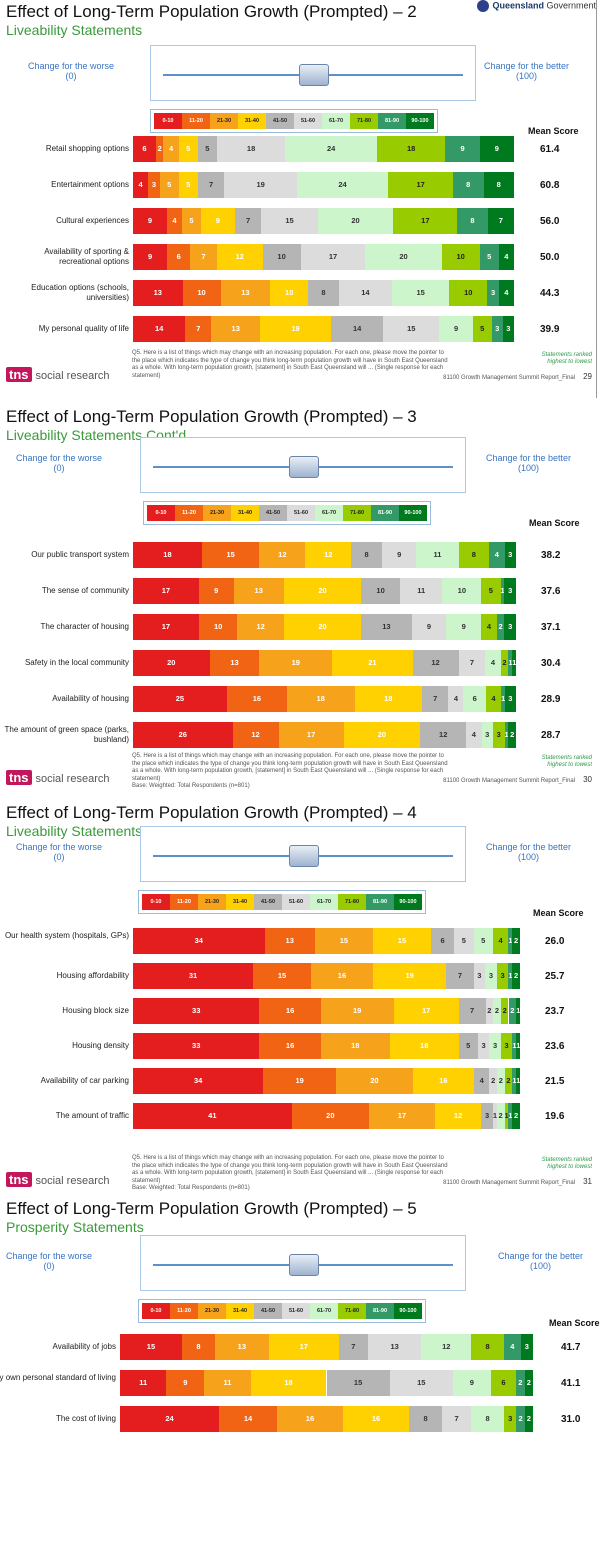 This screenshot has height=1543, width=600. I want to click on slider-handle, so click(304, 856).